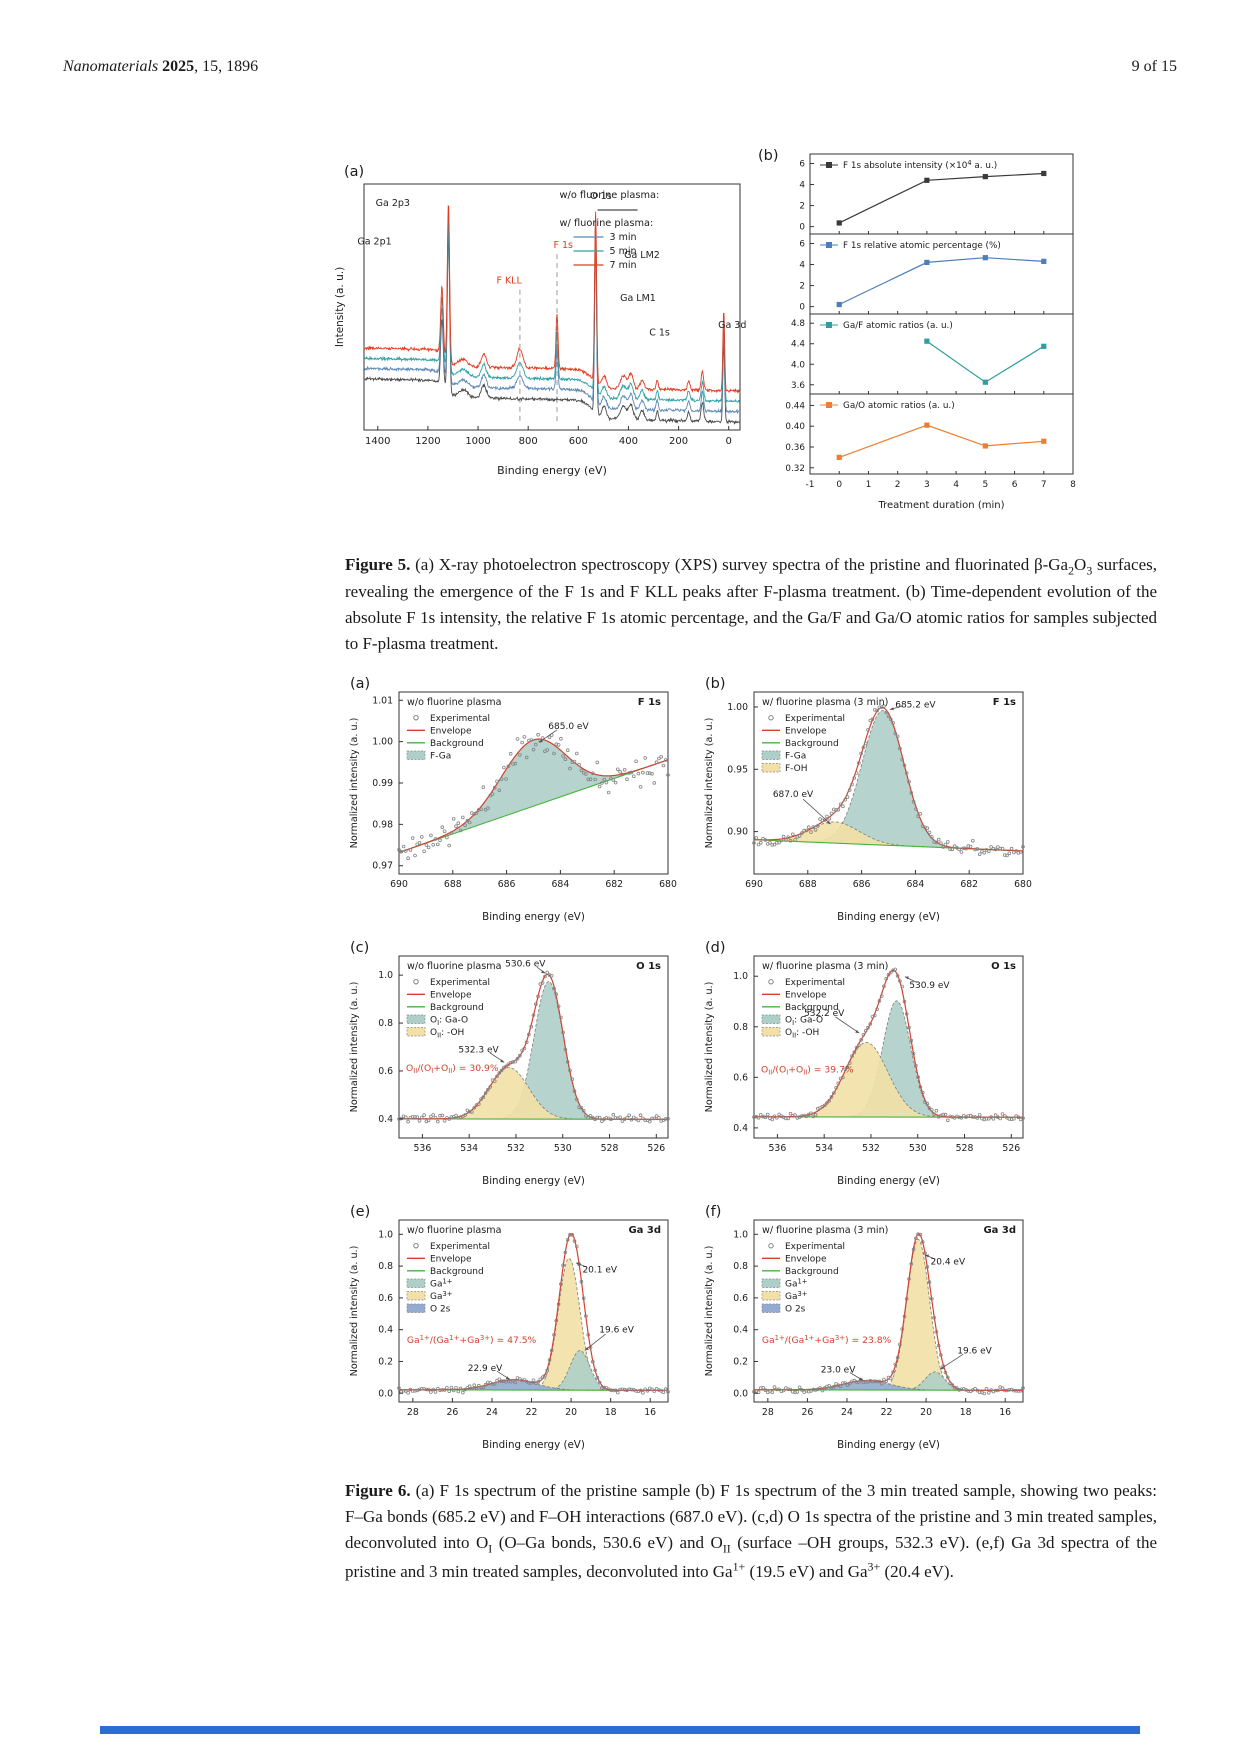 The width and height of the screenshot is (1241, 1754). Describe the element at coordinates (825, 1230) in the screenshot. I see `condition-label: w/ fluorine plasma (3 min)` at that location.